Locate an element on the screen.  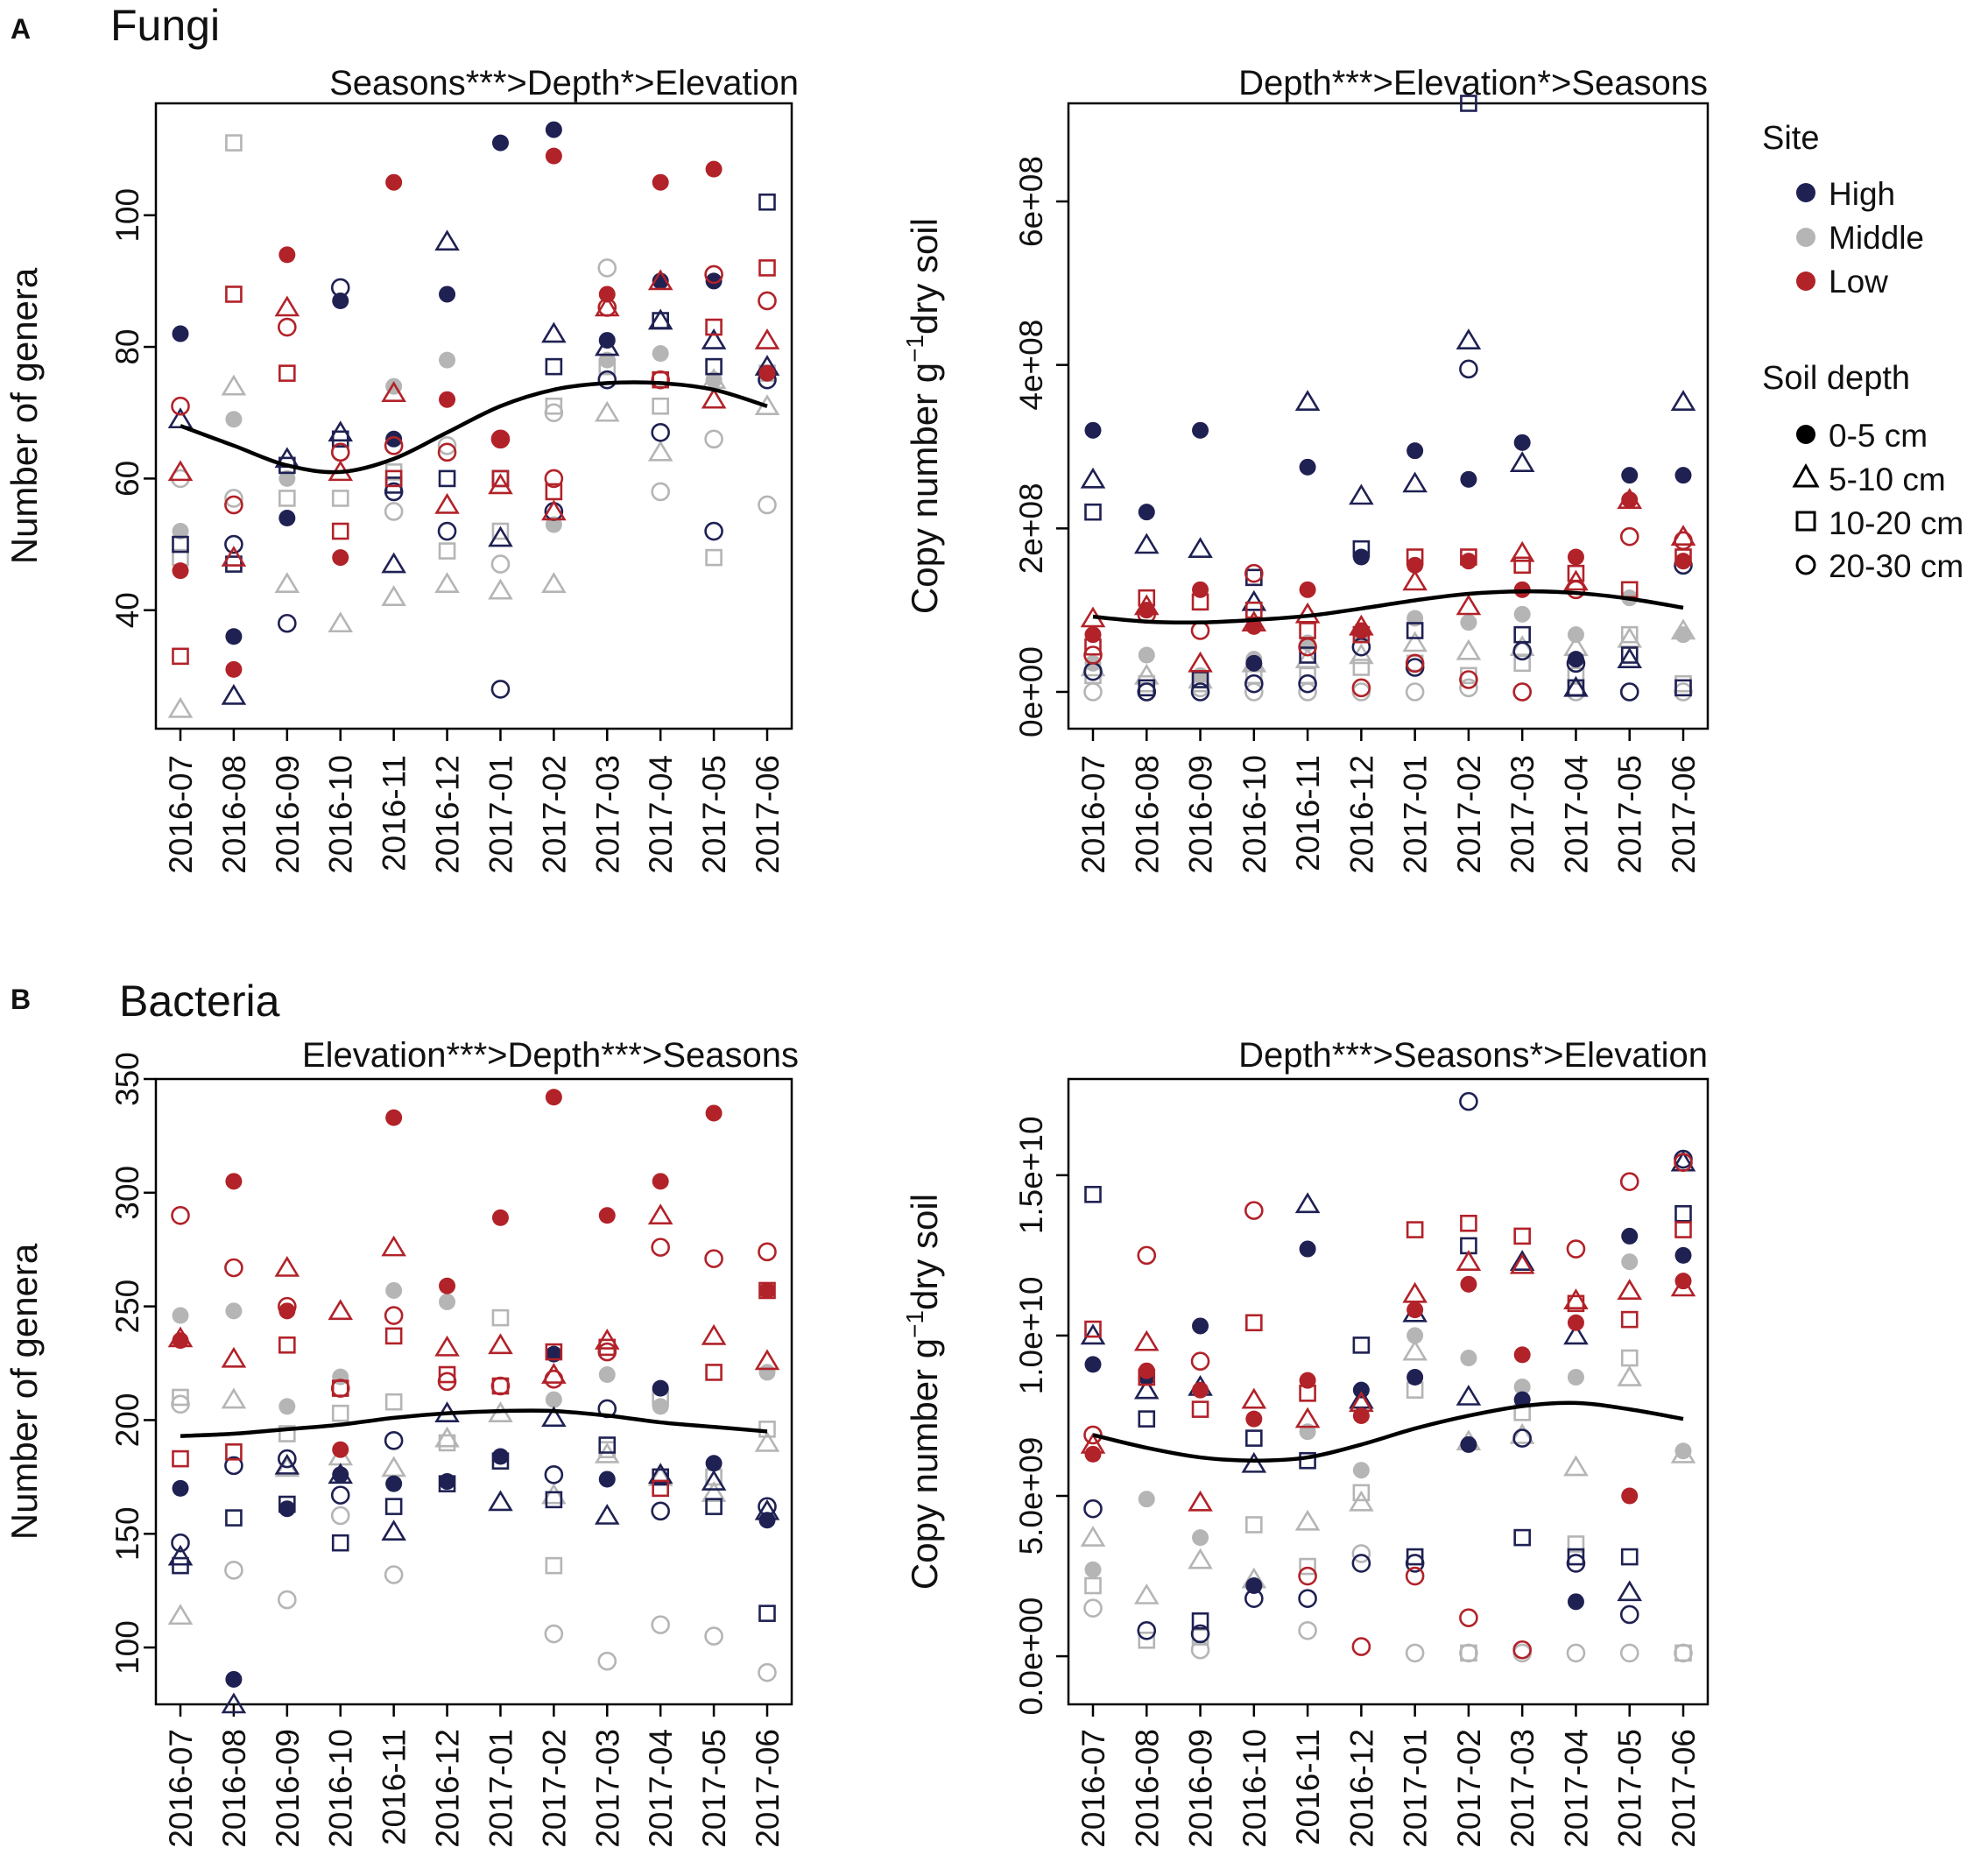
open-triangle-icon is located at coordinates (1806, 475).